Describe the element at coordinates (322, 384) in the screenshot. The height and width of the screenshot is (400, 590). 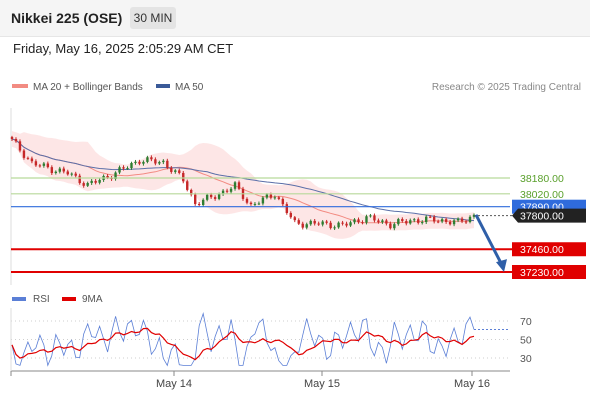
I see `x-tick-label-2: May 15` at that location.